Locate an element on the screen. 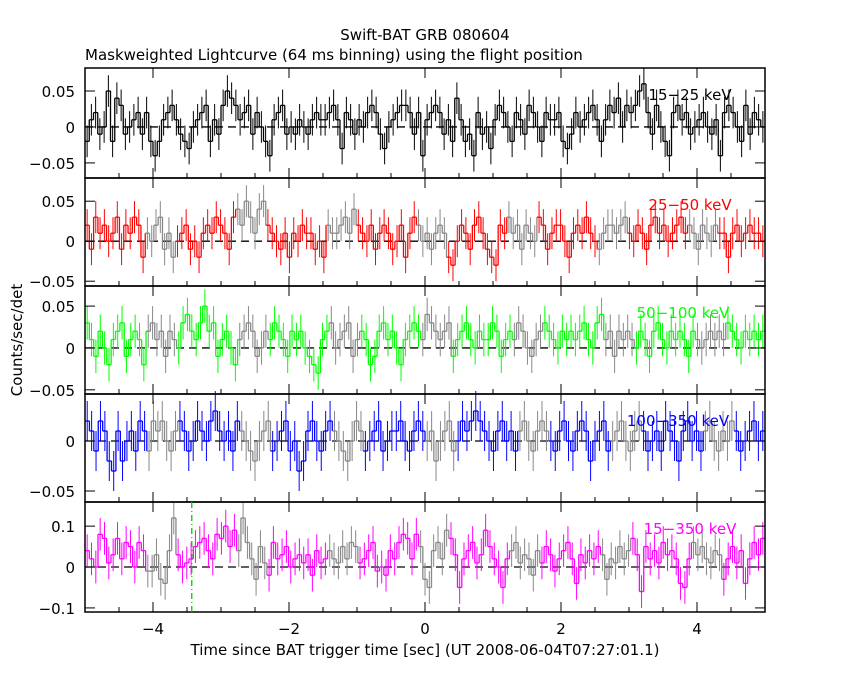 The width and height of the screenshot is (850, 684). panel-25-50-kev: −0.05 0 0.05 25−50 keV is located at coordinates (397, 234).